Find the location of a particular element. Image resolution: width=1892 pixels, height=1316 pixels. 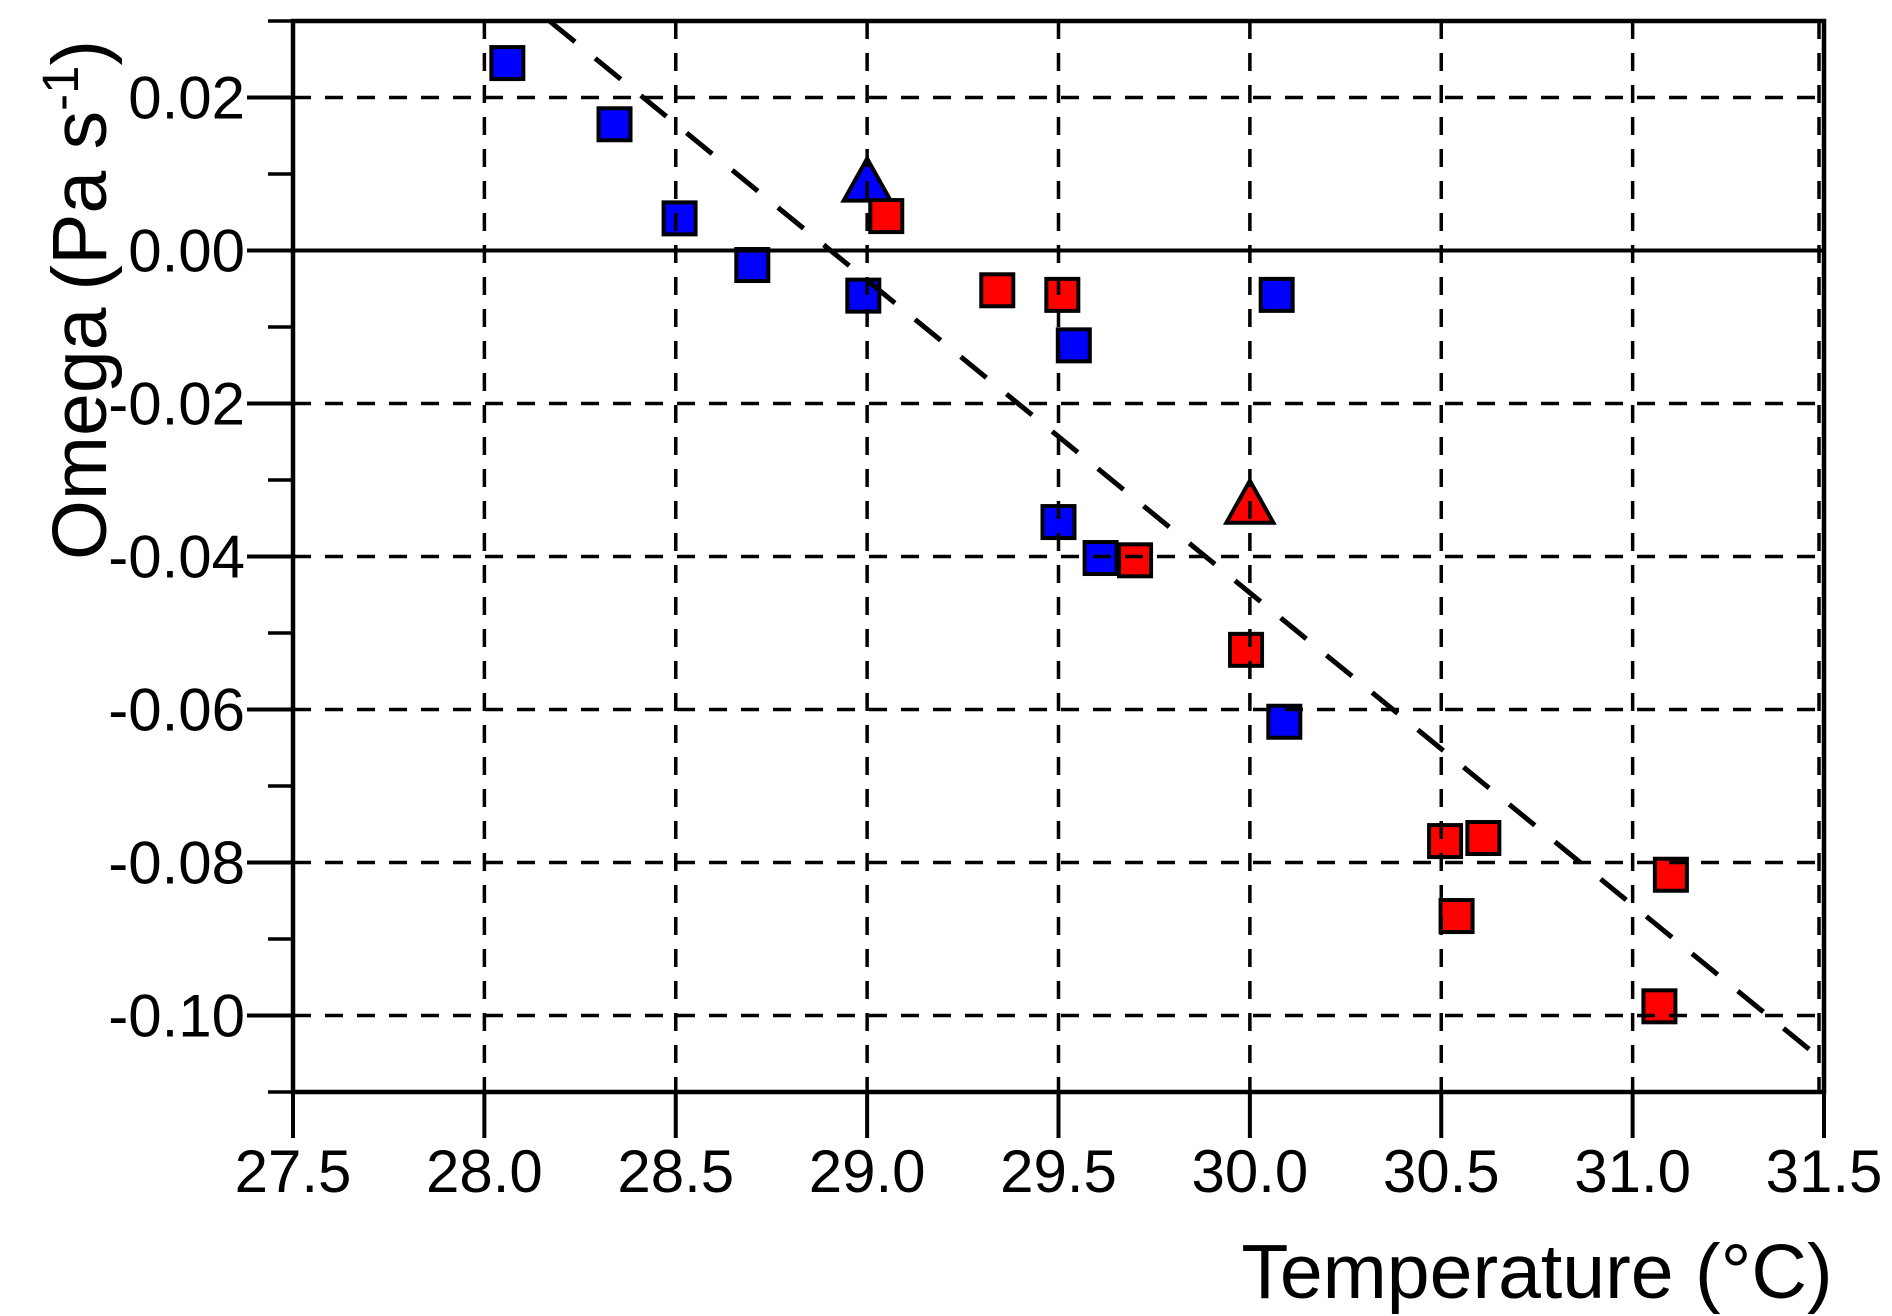

y-axis-title-text: Omega is located at coordinates (80, 434).